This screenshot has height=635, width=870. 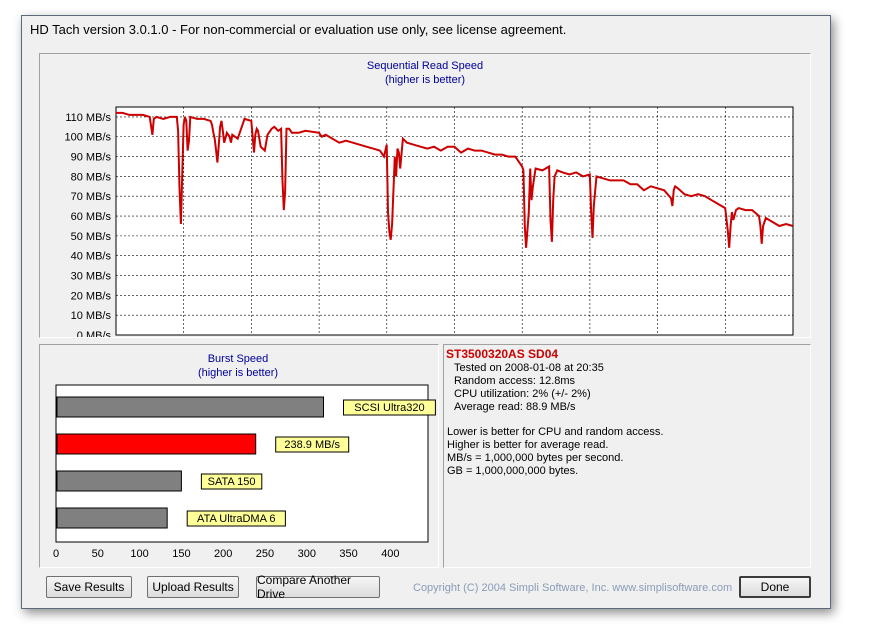 I want to click on burst-x-tick-label: 250, so click(x=265, y=554).